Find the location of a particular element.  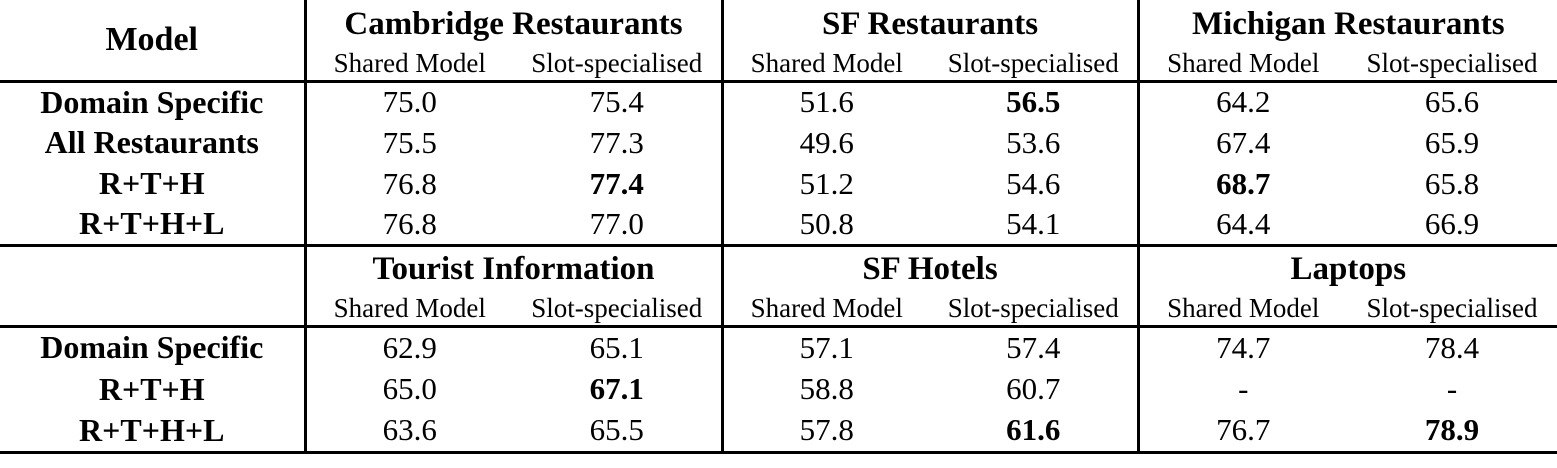

value-cell: 54.6 is located at coordinates (1035, 183).